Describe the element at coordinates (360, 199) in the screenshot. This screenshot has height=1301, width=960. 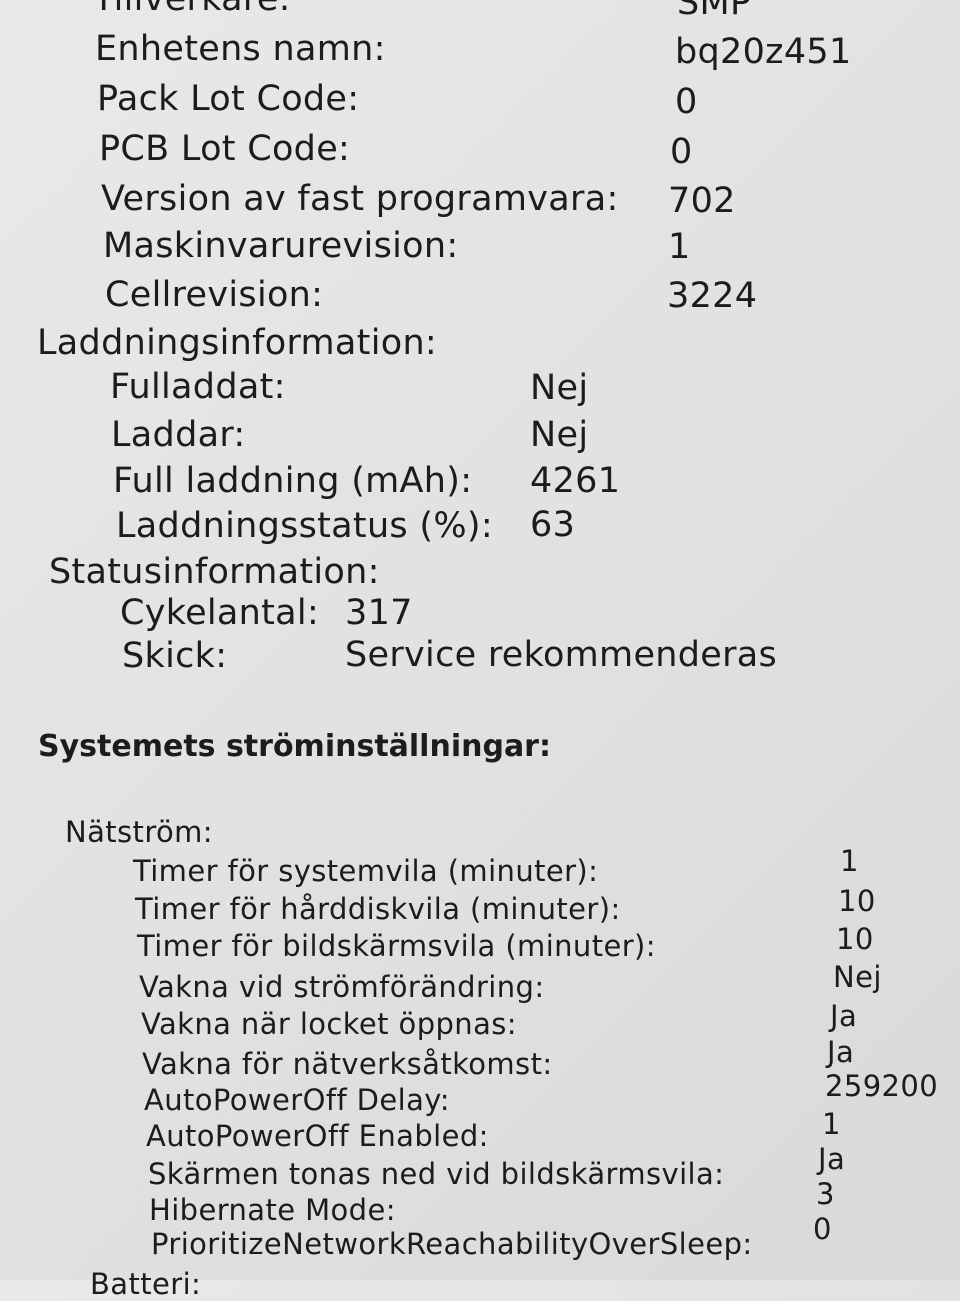
I see `row-label: Version av fast programvara:` at that location.